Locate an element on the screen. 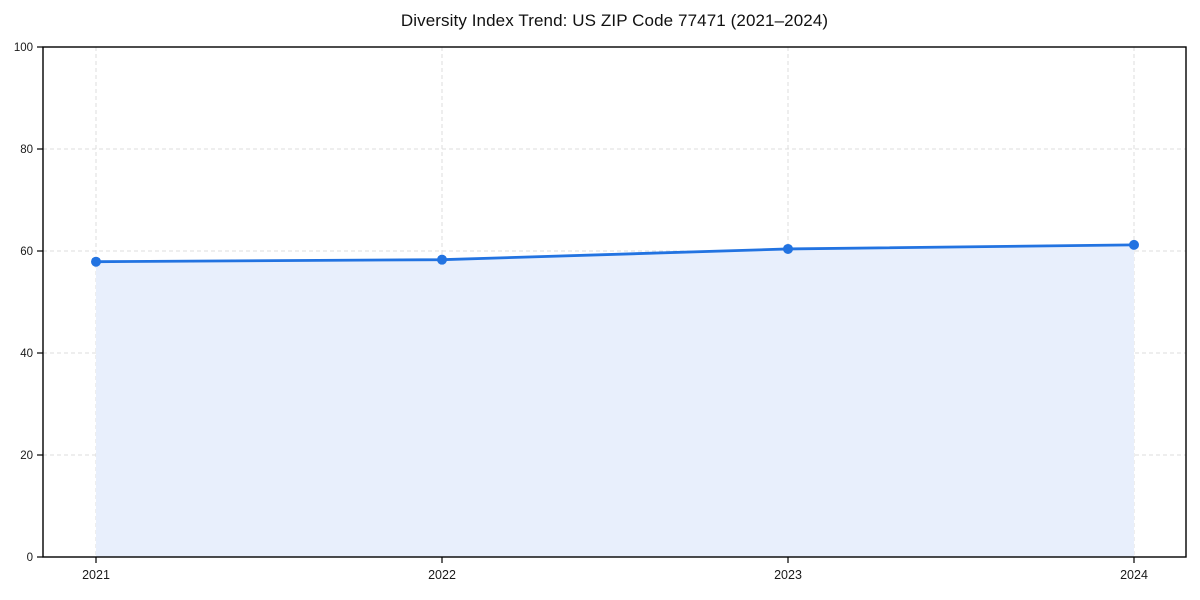 Image resolution: width=1200 pixels, height=600 pixels. x-tick-label: 2021 is located at coordinates (96, 575).